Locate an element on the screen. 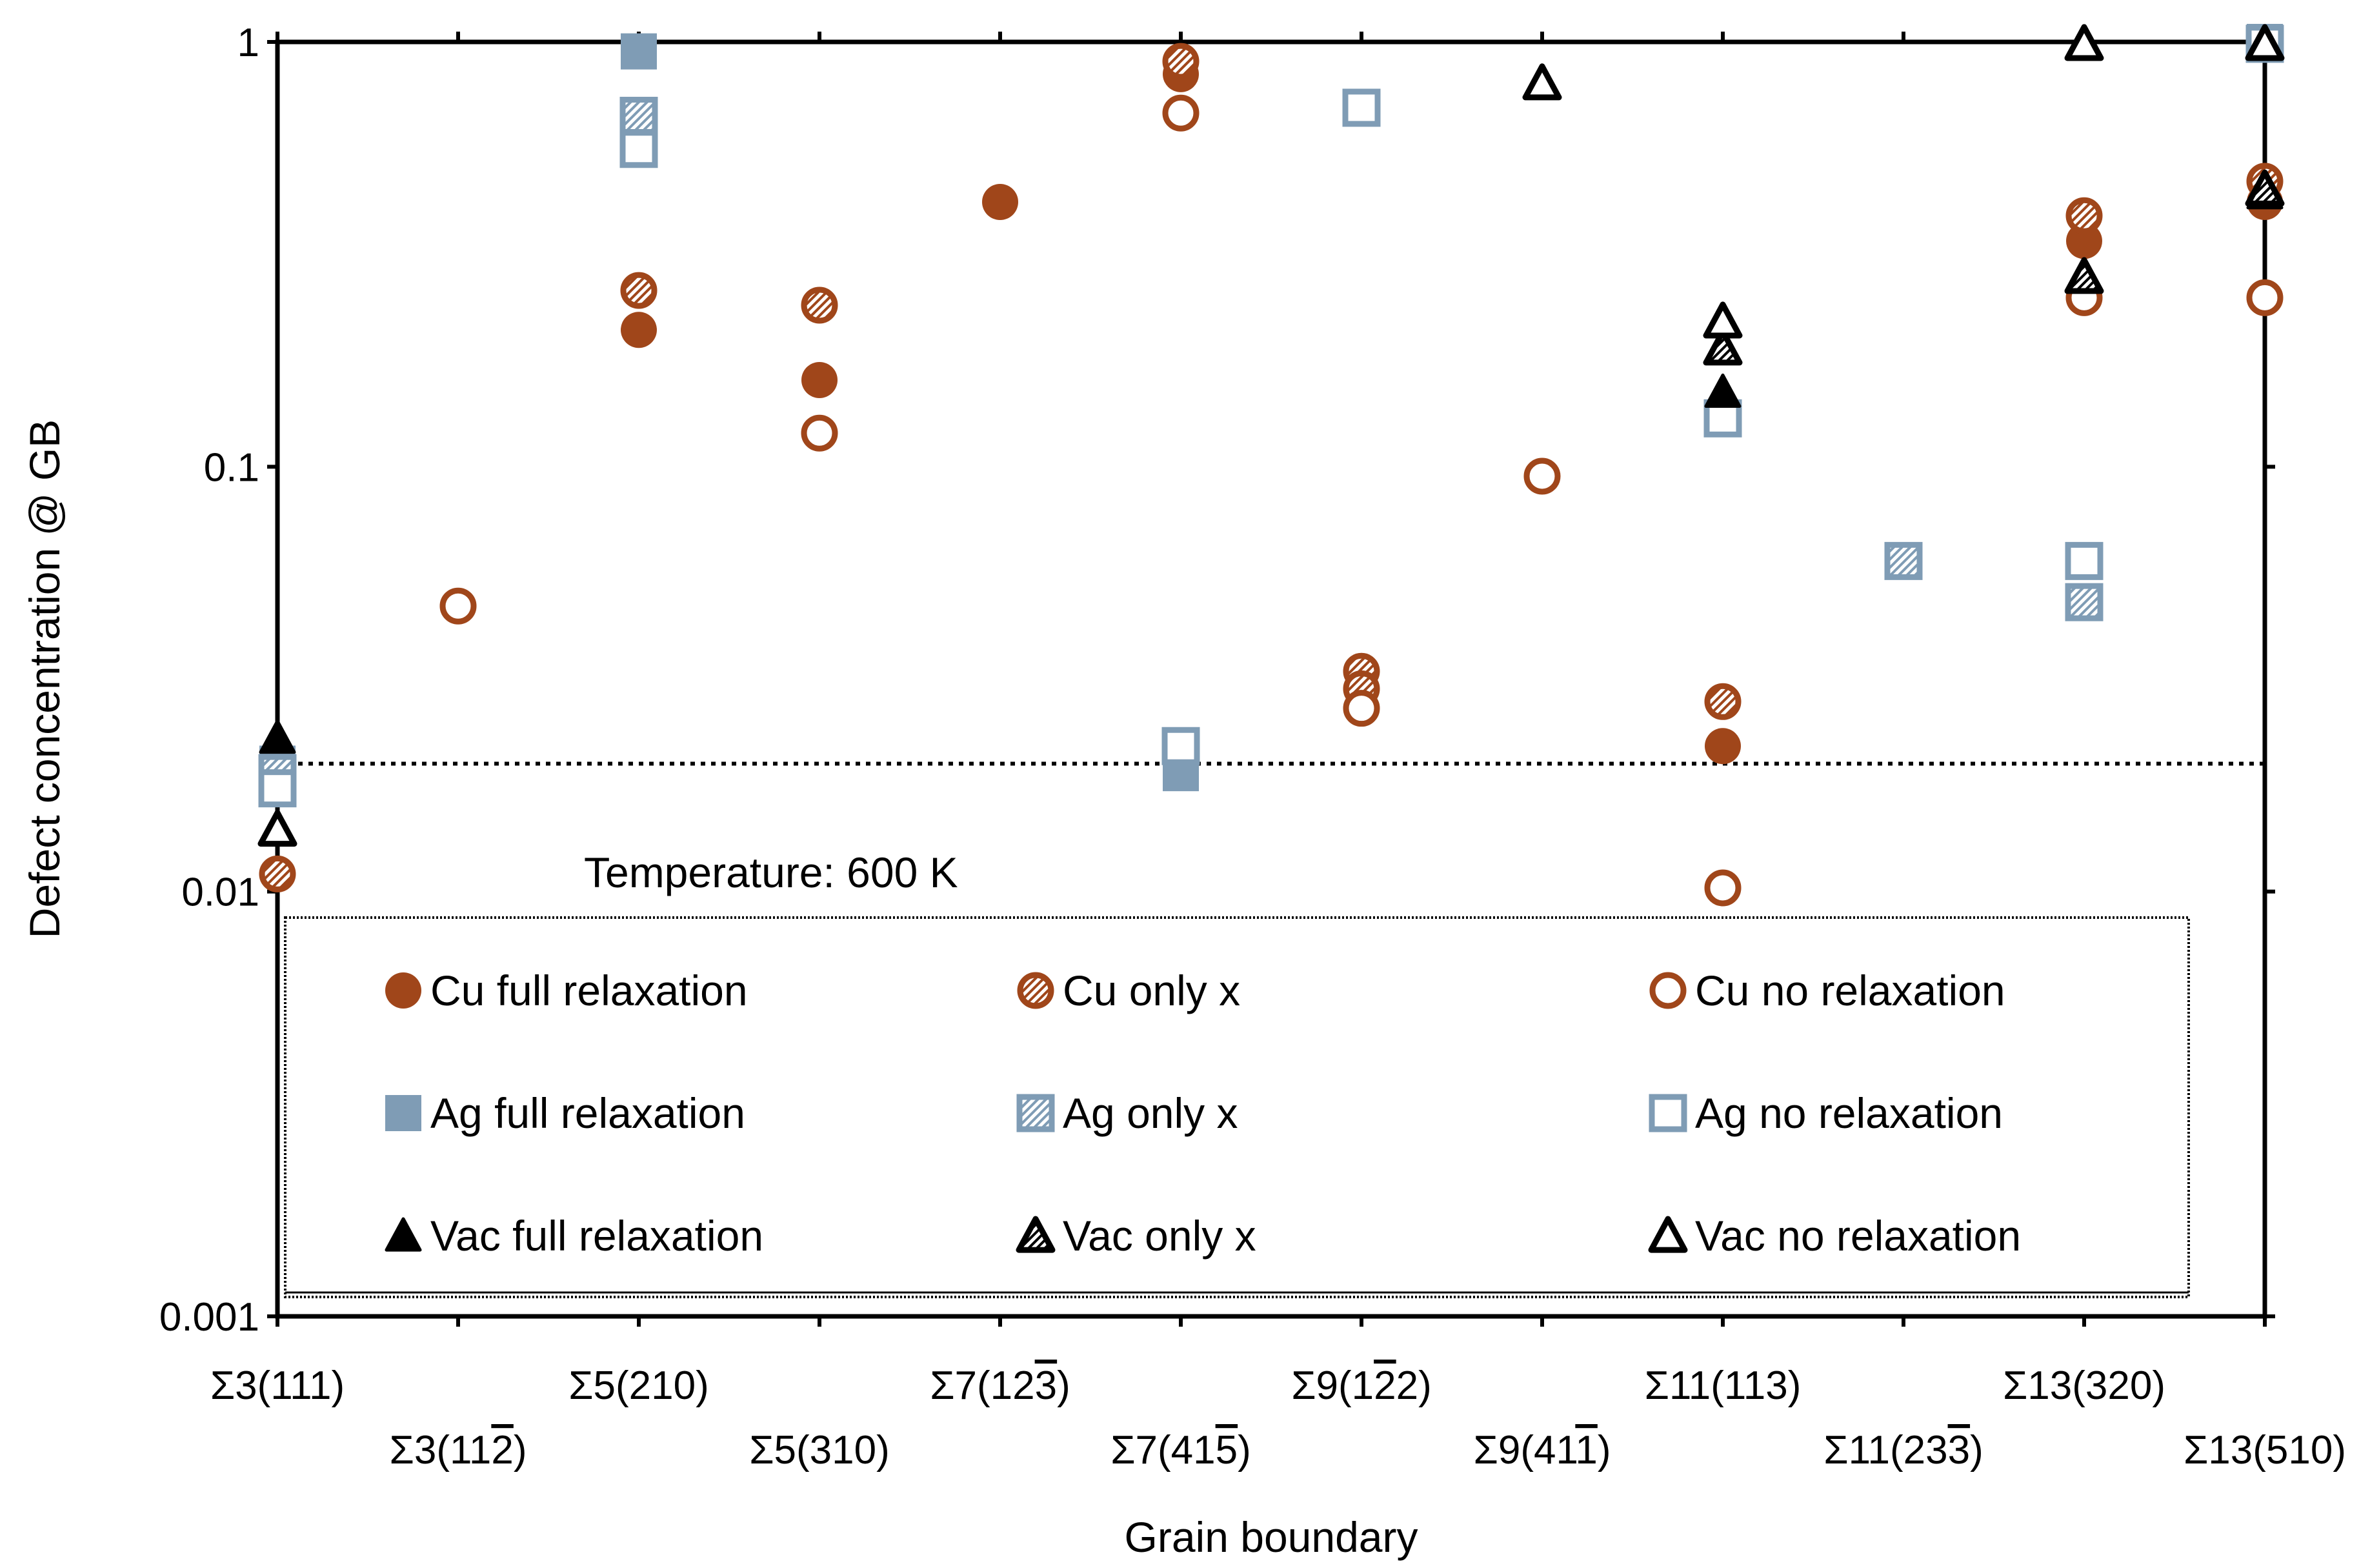  x-tick-label: Σ7(123) is located at coordinates (1000, 1385).